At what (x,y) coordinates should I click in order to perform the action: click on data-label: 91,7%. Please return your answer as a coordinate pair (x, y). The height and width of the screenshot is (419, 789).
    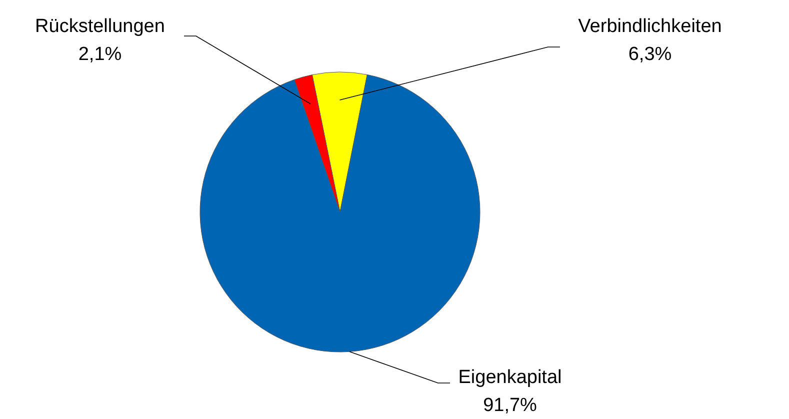
    Looking at the image, I should click on (510, 405).